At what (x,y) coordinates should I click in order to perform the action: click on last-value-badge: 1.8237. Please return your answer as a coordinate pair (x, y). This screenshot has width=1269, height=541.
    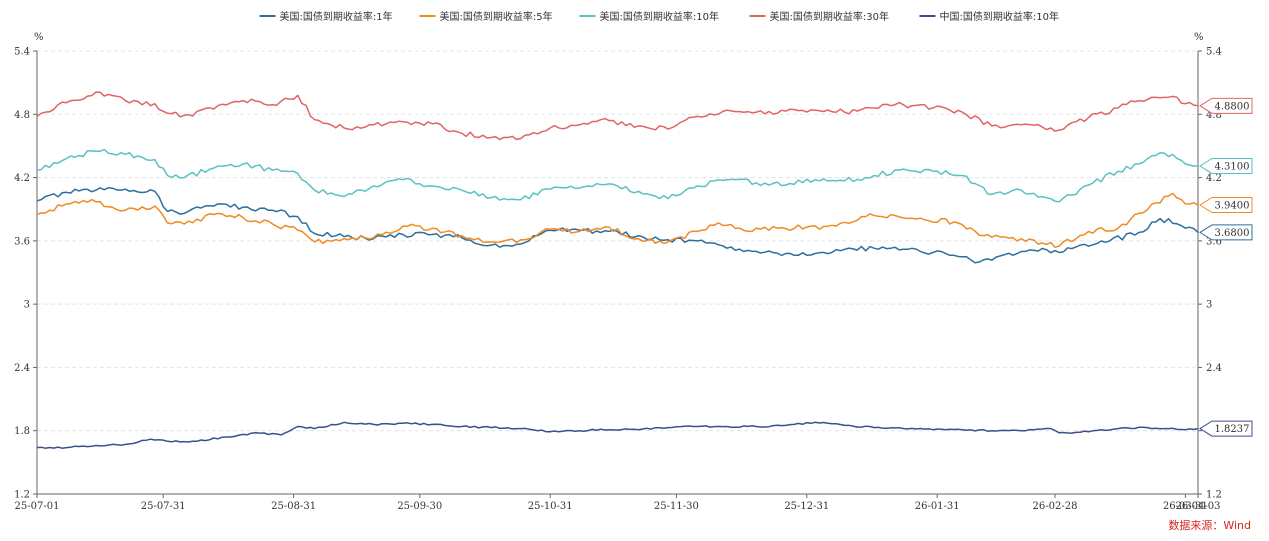
    Looking at the image, I should click on (1226, 428).